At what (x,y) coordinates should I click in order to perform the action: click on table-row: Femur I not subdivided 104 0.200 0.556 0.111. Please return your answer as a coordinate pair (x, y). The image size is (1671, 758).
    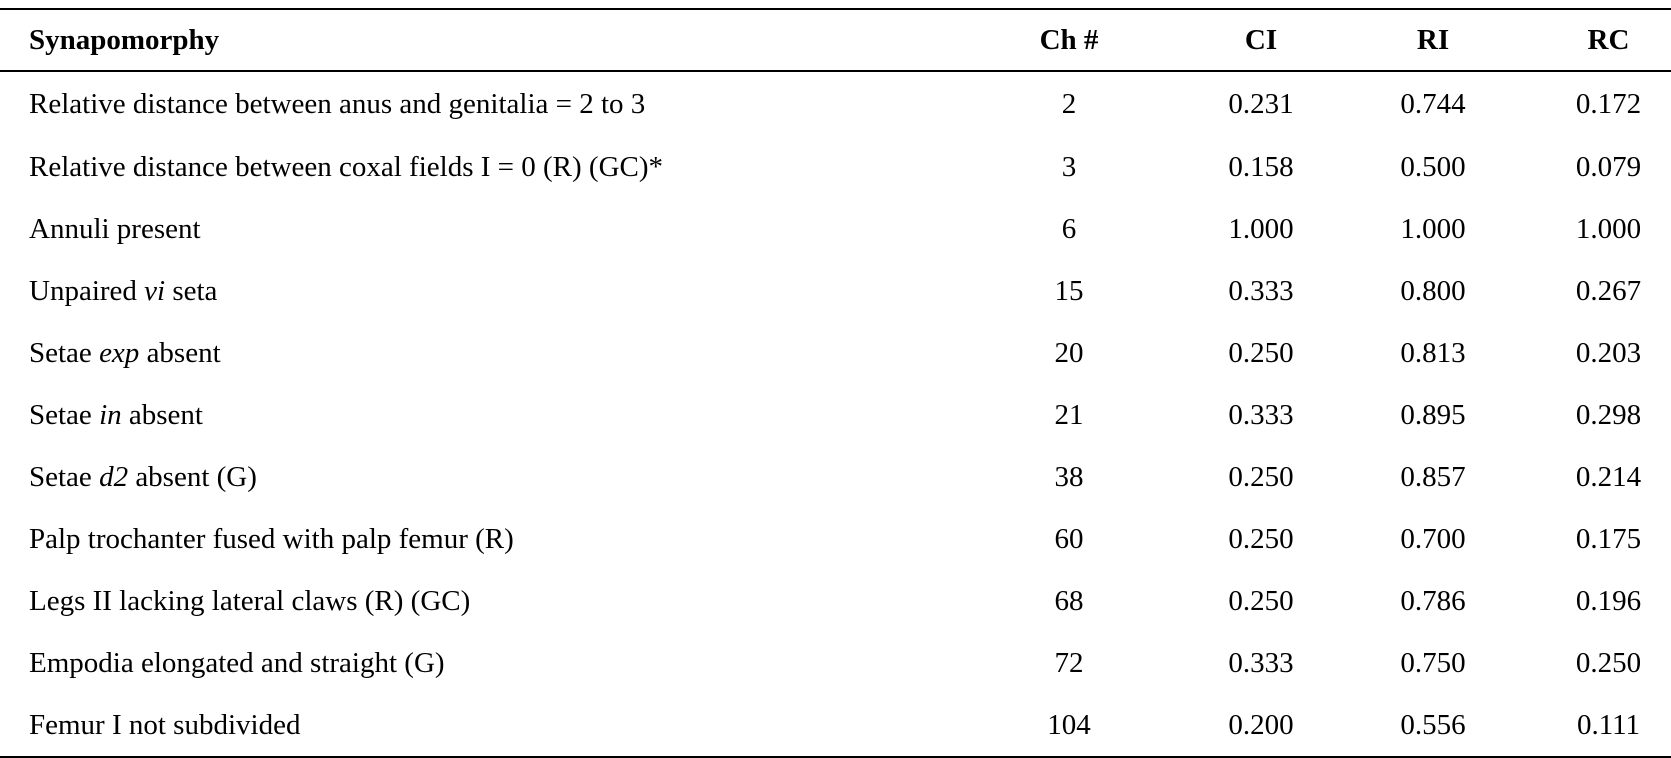
    Looking at the image, I should click on (835, 725).